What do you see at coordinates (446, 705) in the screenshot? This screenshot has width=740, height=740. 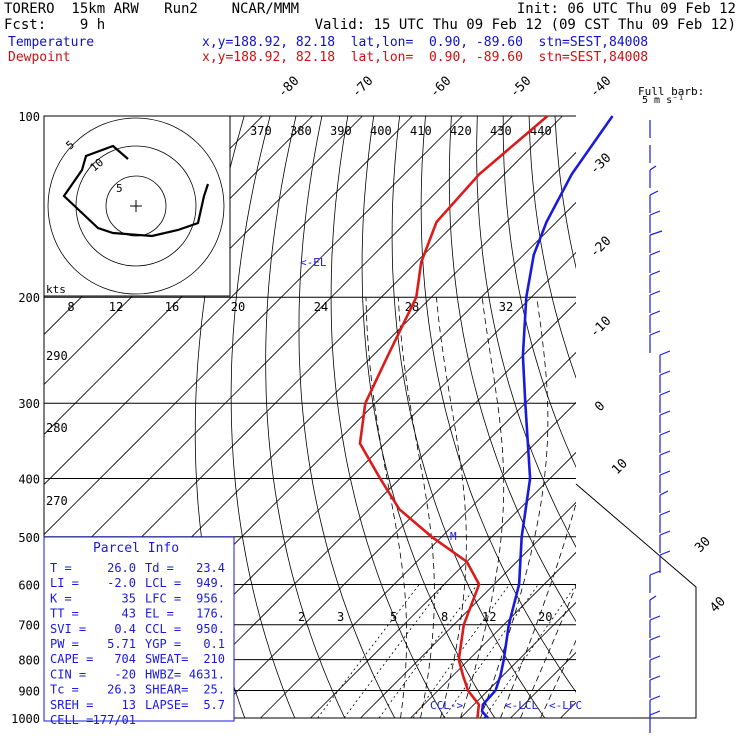 I see `ccl-label: CCL->` at bounding box center [446, 705].